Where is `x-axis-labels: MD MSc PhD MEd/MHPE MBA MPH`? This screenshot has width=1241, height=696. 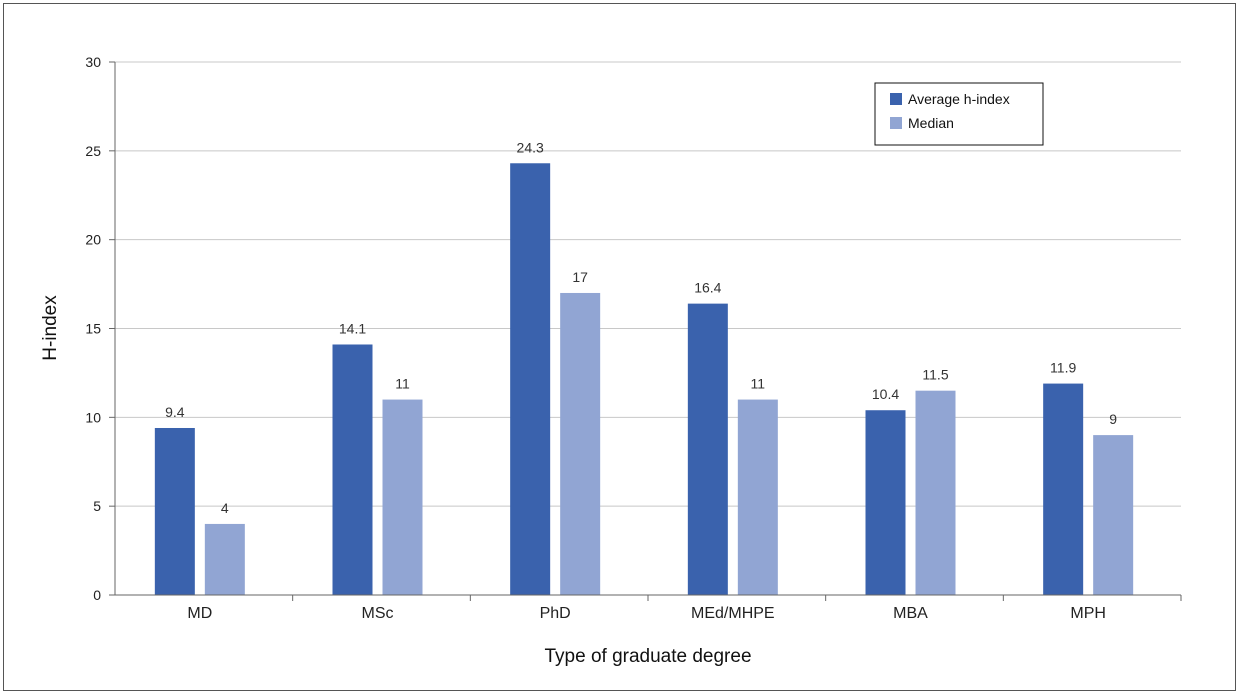 x-axis-labels: MD MSc PhD MEd/MHPE MBA MPH is located at coordinates (684, 608).